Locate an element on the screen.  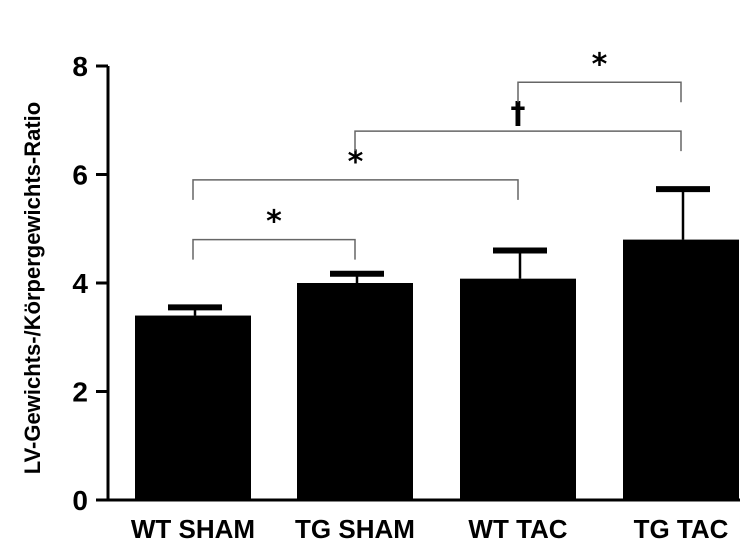
x-tick-label: WT TAC is located at coordinates (517, 529).